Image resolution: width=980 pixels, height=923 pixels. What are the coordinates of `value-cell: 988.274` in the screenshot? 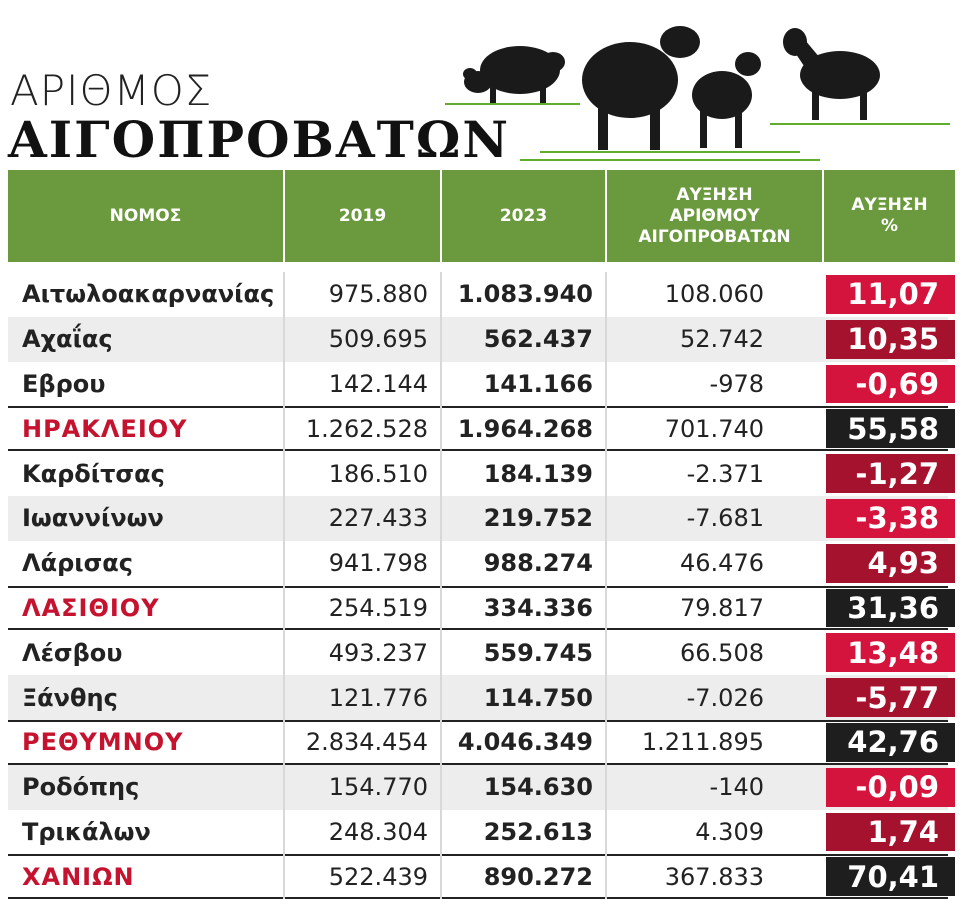 It's located at (538, 563).